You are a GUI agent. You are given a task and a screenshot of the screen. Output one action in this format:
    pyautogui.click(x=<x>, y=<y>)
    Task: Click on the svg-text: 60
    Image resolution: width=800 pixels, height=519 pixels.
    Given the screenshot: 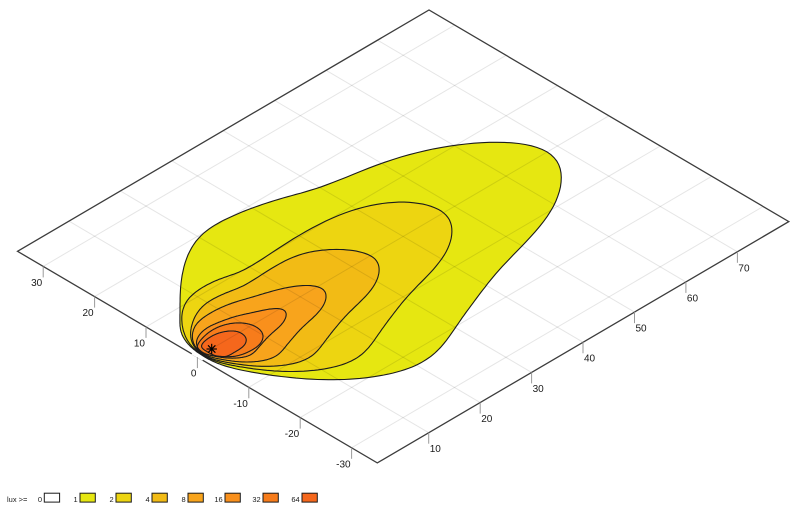 What is the action you would take?
    pyautogui.click(x=693, y=298)
    